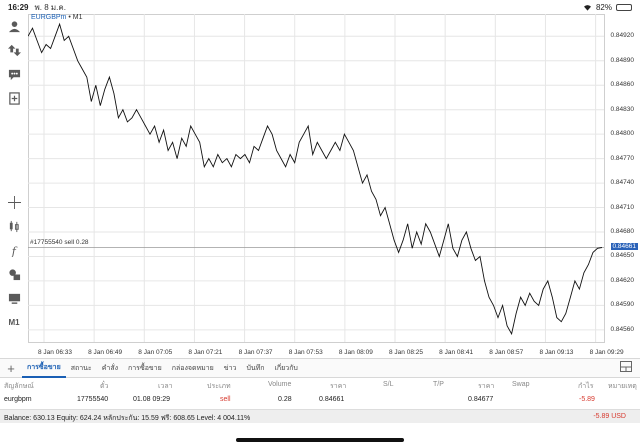 Image resolution: width=640 pixels, height=447 pixels. Describe the element at coordinates (205, 352) in the screenshot. I see `x-tick-label: 8 Jan 07:21` at that location.